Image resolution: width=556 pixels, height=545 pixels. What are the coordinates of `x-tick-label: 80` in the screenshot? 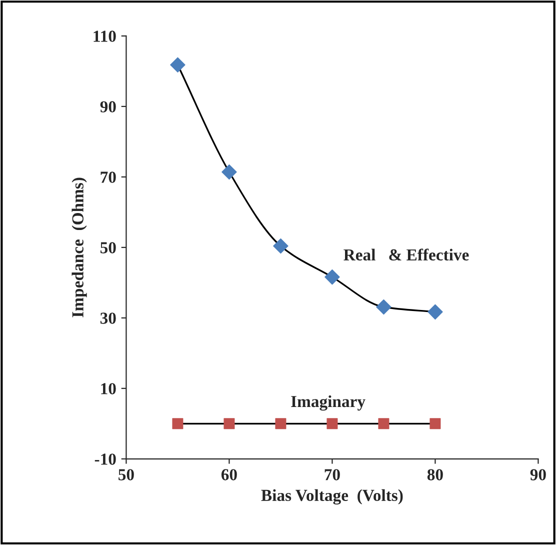 It's located at (435, 474).